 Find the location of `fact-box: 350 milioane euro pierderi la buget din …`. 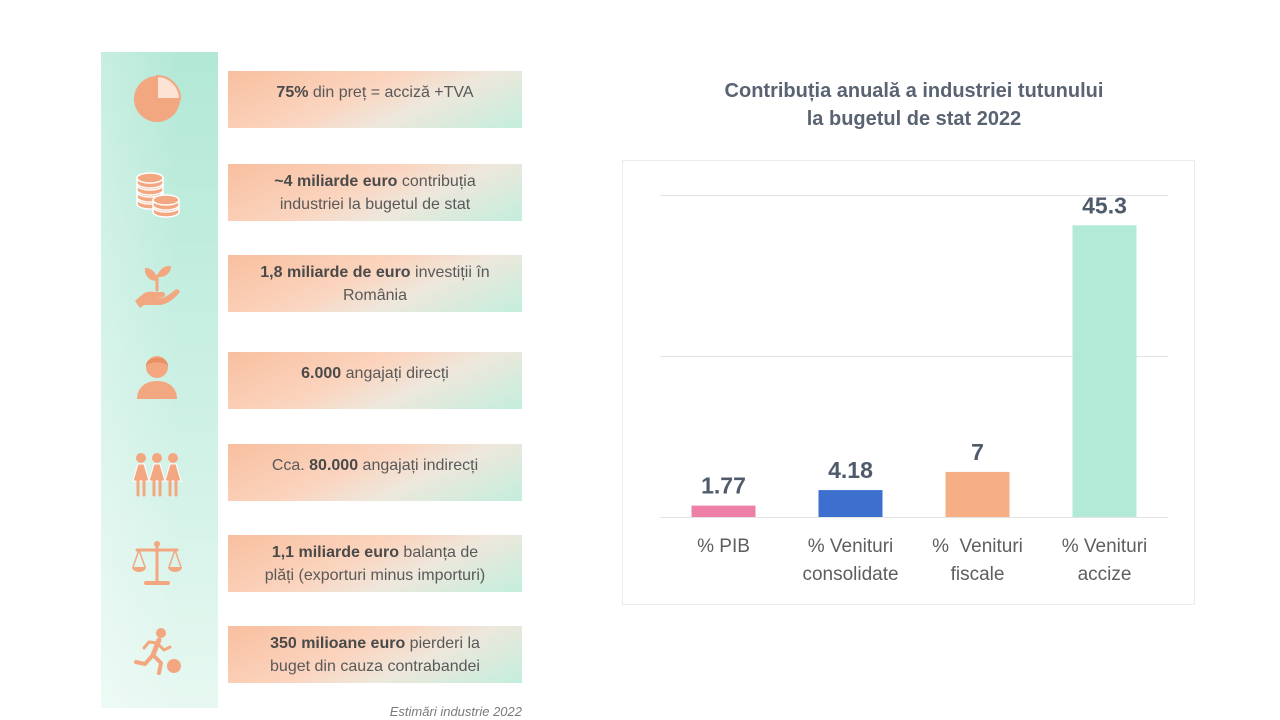

fact-box: 350 milioane euro pierderi la buget din … is located at coordinates (375, 654).